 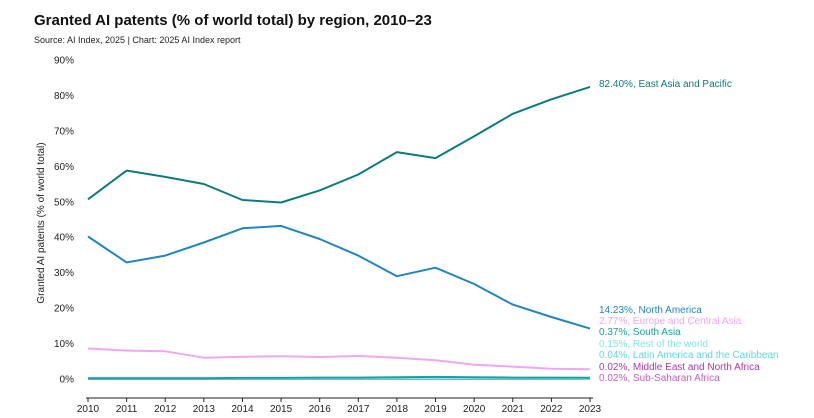 I want to click on x-tick-label: 2020, so click(x=474, y=409).